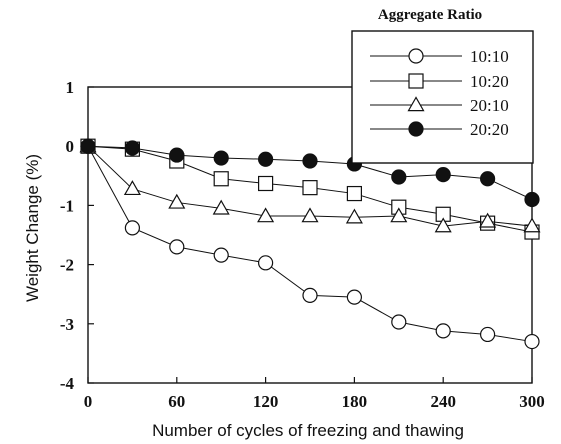  What do you see at coordinates (489, 81) in the screenshot?
I see `legend-label: 10:20` at bounding box center [489, 81].